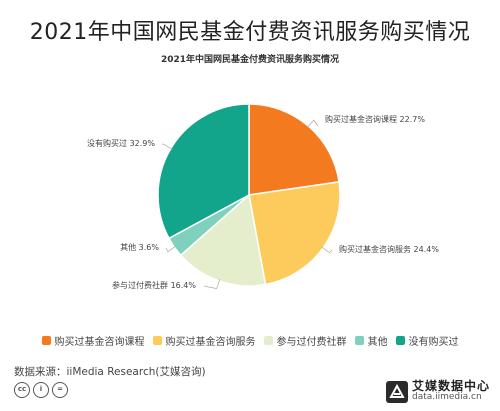 Image resolution: width=500 pixels, height=411 pixels. I want to click on attribution-icon: i, so click(41, 390).